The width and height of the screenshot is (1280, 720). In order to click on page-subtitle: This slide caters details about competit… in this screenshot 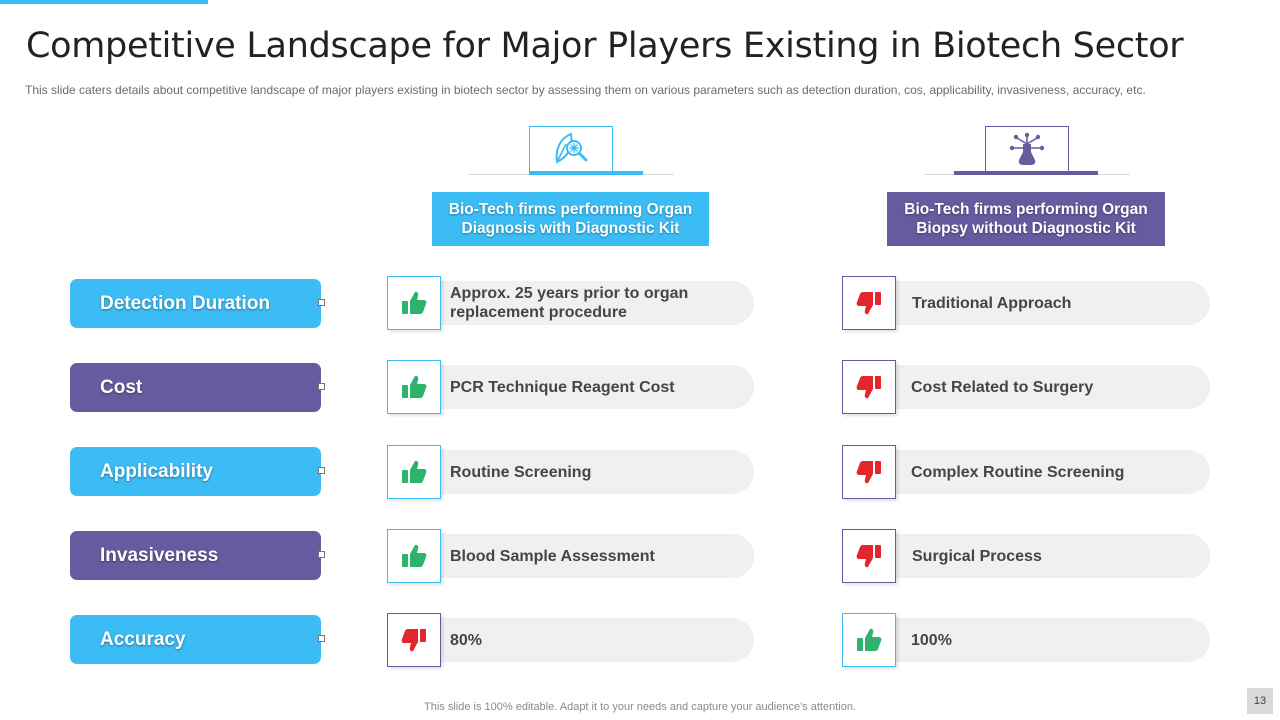, I will do `click(585, 90)`.